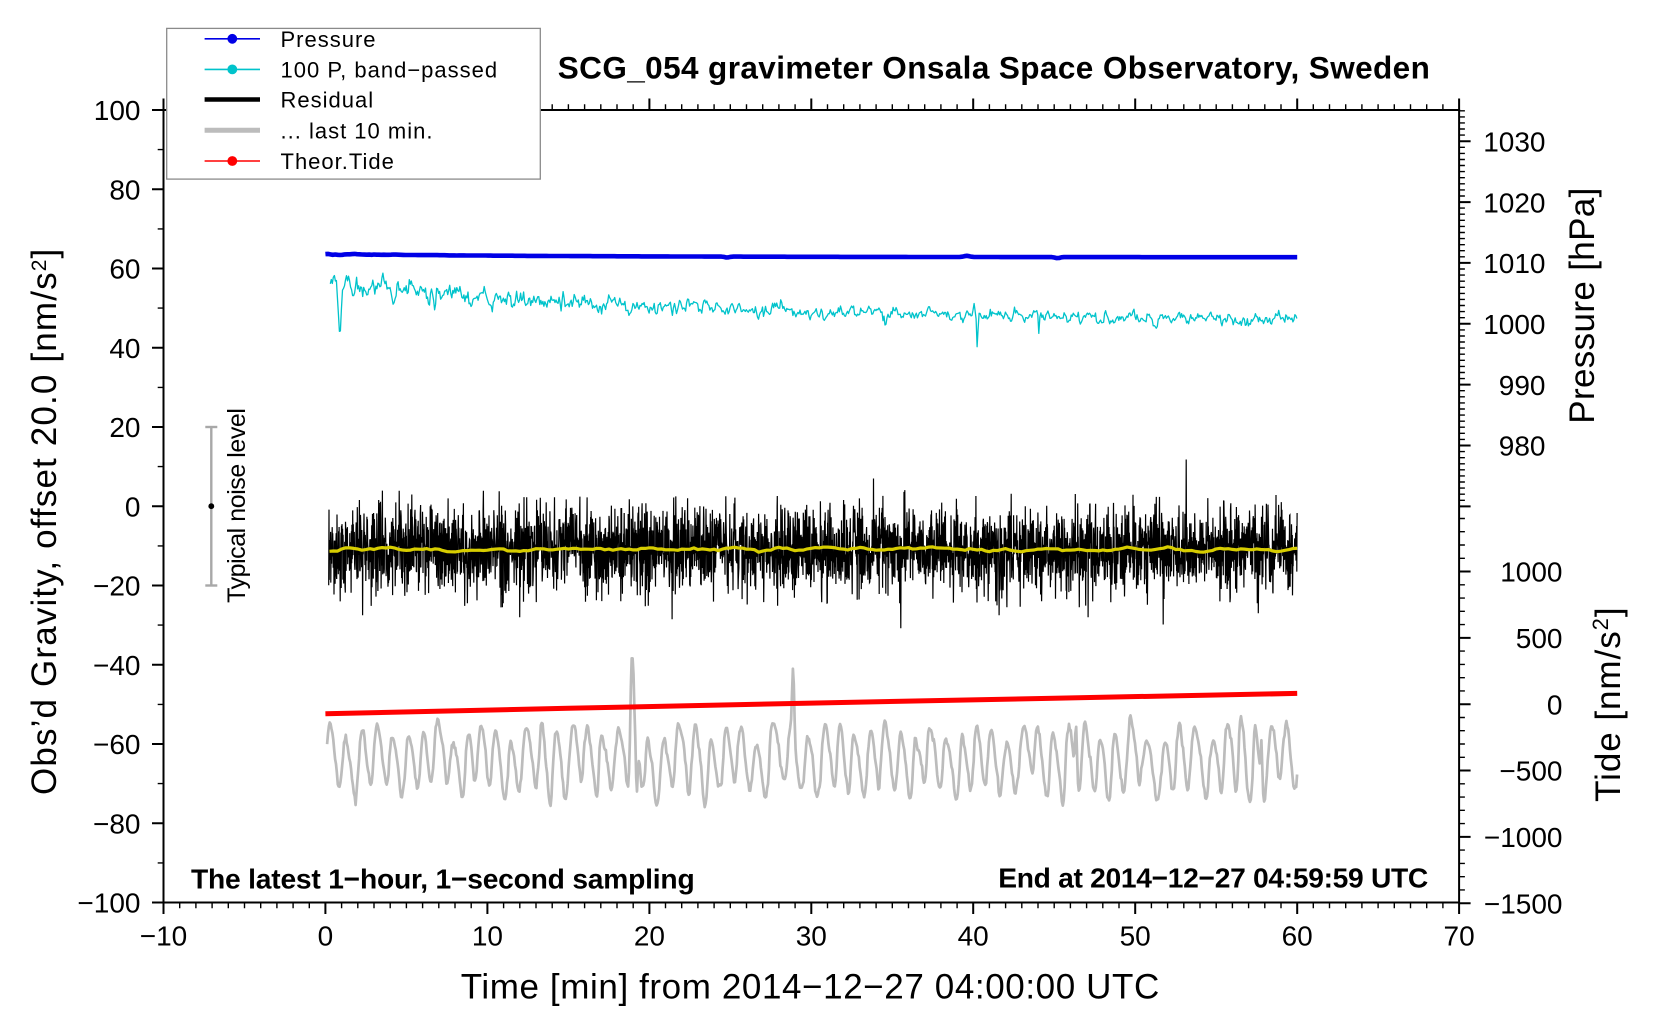  What do you see at coordinates (237, 506) in the screenshot?
I see `svg-text: Typical noise level` at bounding box center [237, 506].